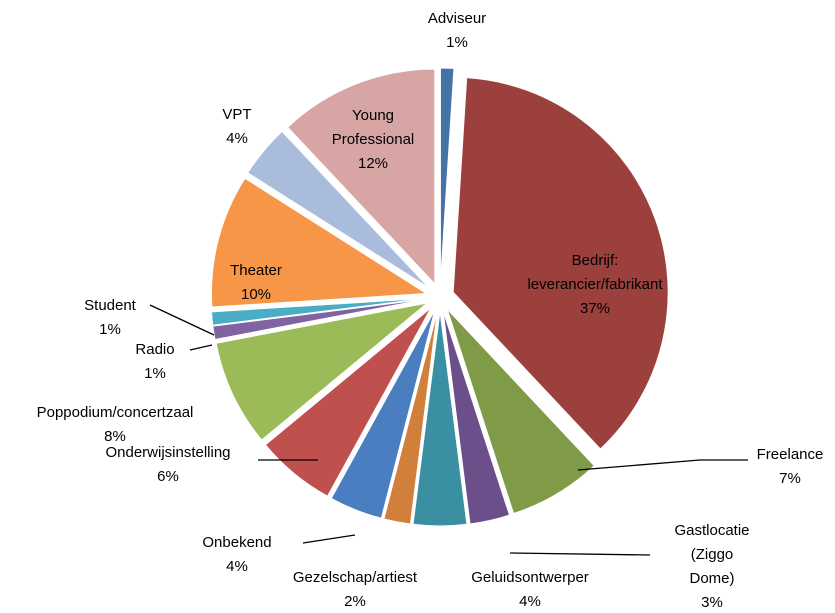  I want to click on category-label: Gezelschap/artiest, so click(355, 577).